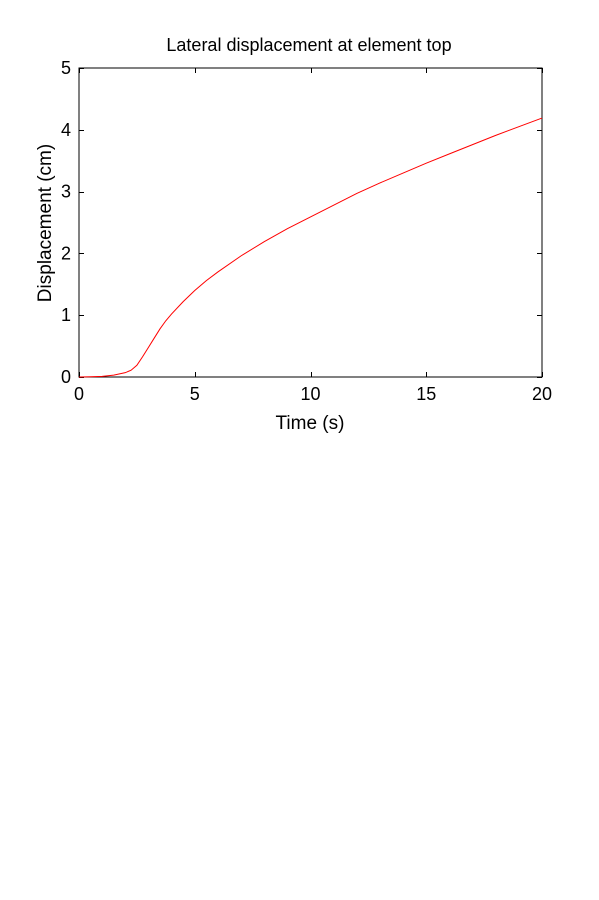 The image size is (599, 900). What do you see at coordinates (66, 68) in the screenshot?
I see `y-tick-label: 5` at bounding box center [66, 68].